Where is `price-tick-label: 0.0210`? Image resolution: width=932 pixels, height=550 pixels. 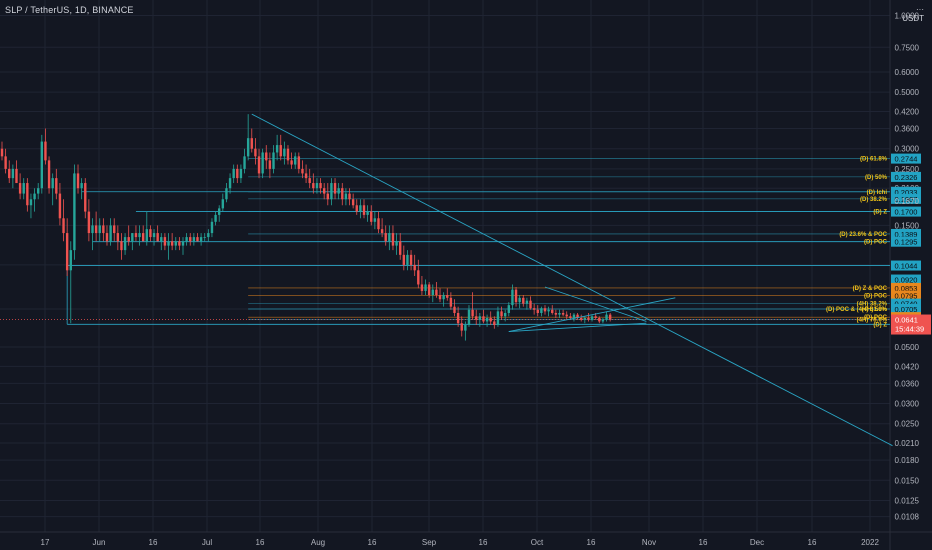
price-tick-label: 0.0210 is located at coordinates (907, 443).